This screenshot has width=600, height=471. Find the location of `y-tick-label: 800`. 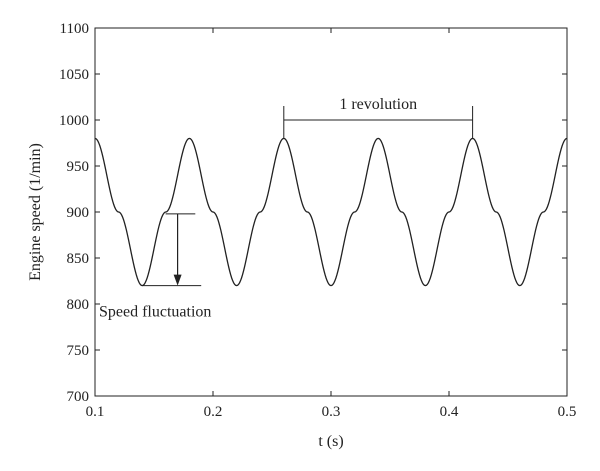

y-tick-label: 800 is located at coordinates (78, 305).